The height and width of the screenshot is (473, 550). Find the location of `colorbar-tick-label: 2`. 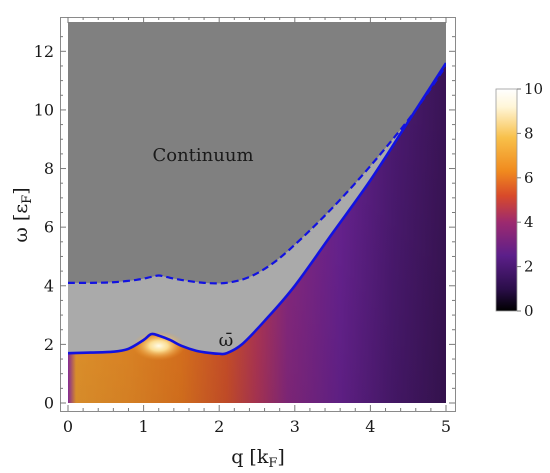

colorbar-tick-label: 2 is located at coordinates (529, 267).